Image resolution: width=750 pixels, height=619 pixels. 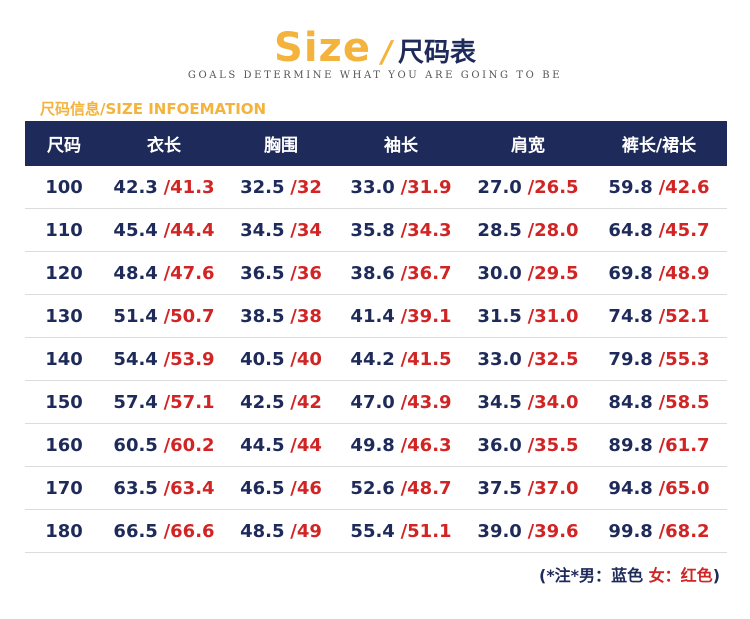 What do you see at coordinates (281, 445) in the screenshot?
I see `measurement-cell: 44.5 /44` at bounding box center [281, 445].